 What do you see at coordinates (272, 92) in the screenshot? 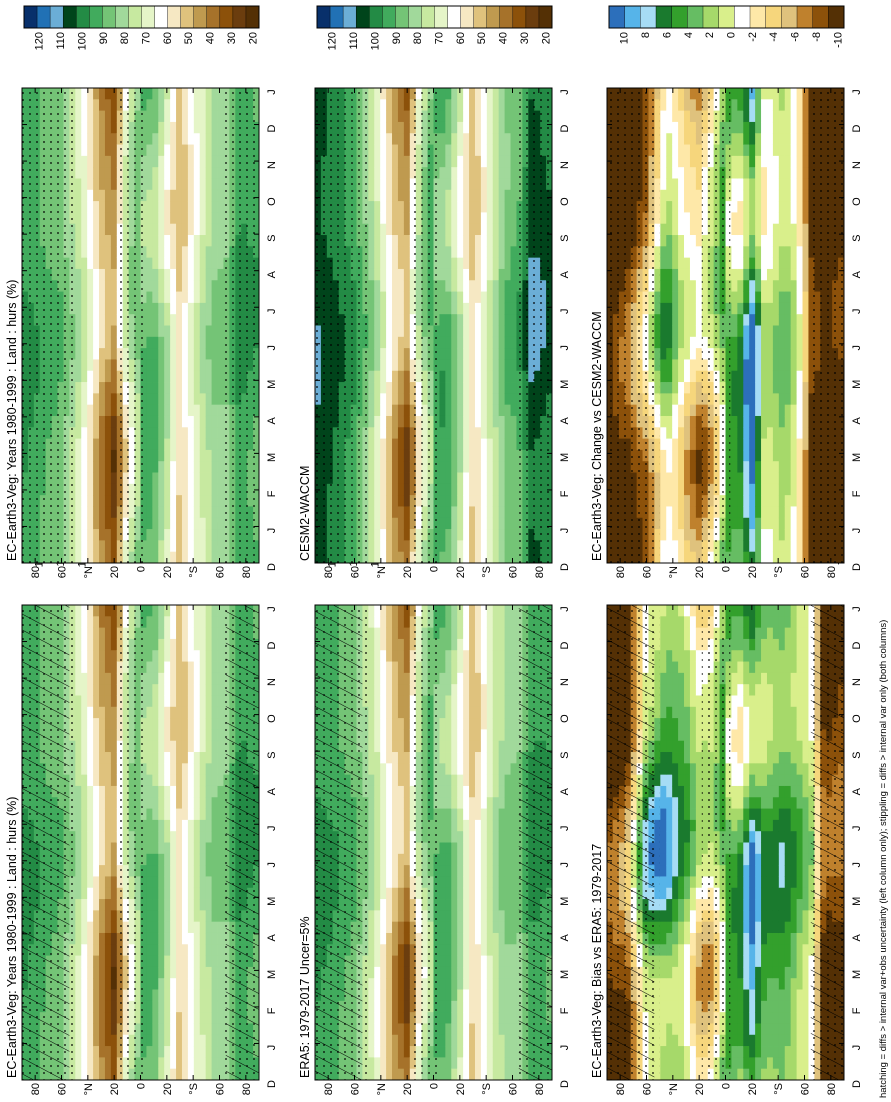
I see `month-tick-label: J` at bounding box center [272, 92].